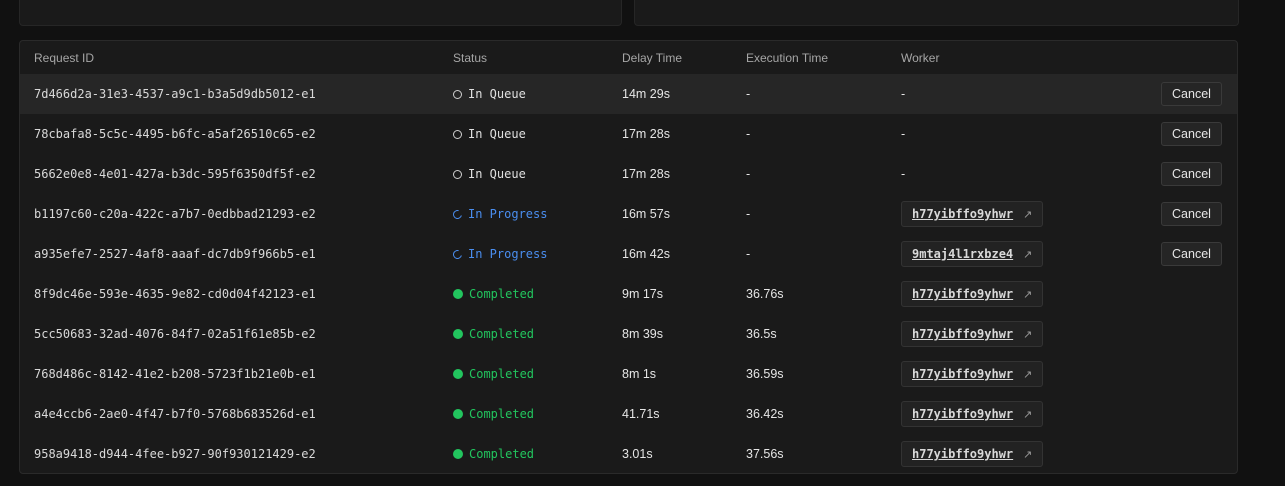 The image size is (1285, 486). I want to click on delay-time: 16m 57s, so click(646, 214).